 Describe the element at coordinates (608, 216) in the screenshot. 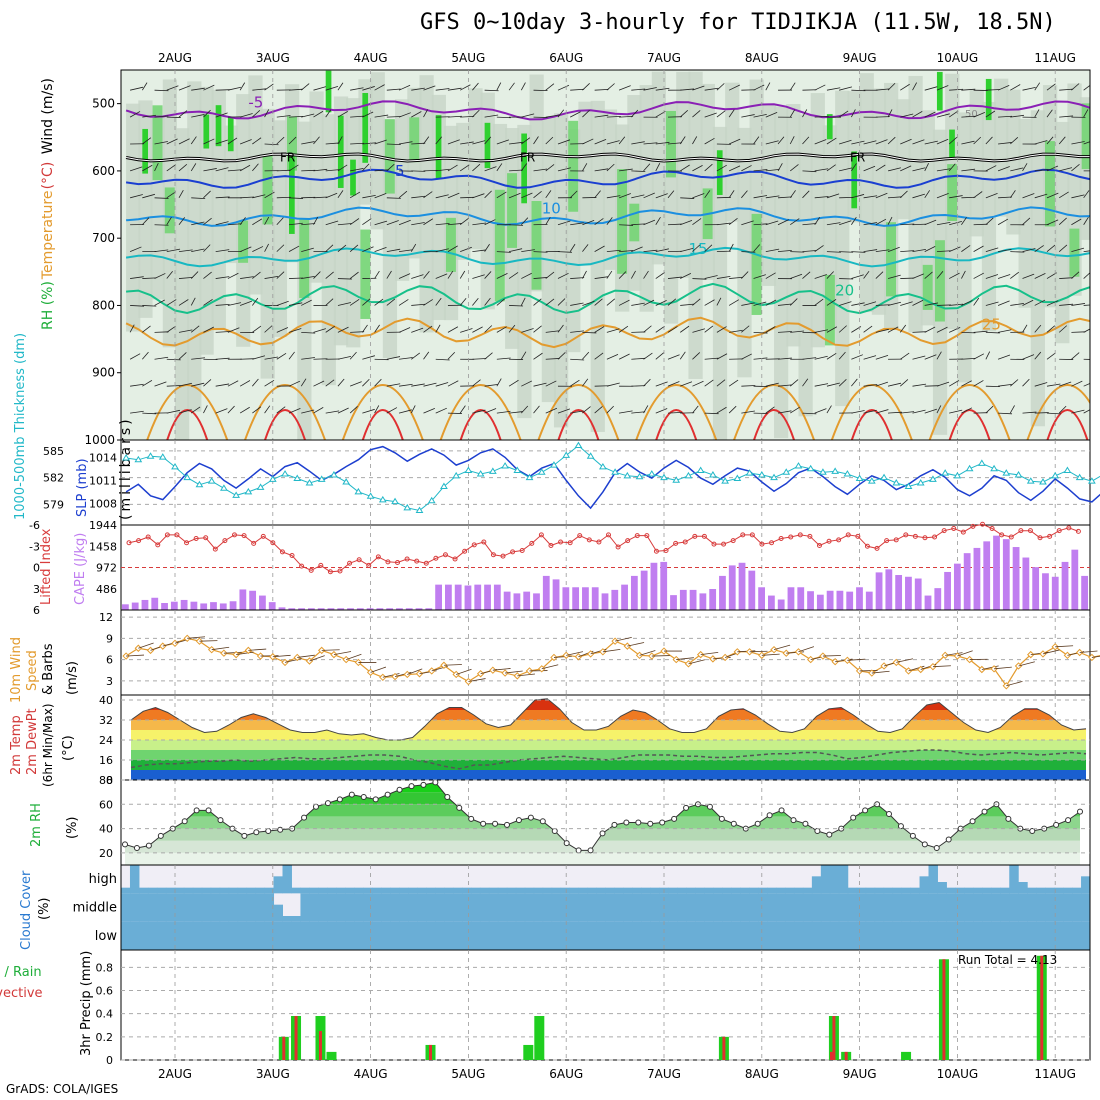

I see `isotherm-line` at that location.